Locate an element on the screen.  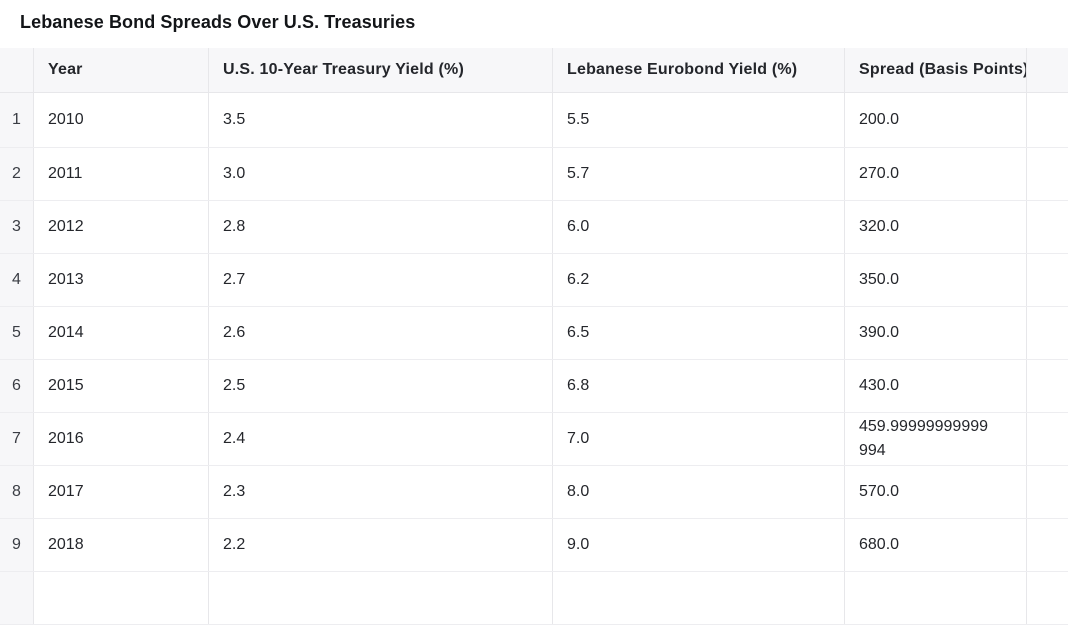
row-index-cell-value: 5 is located at coordinates (16, 332).